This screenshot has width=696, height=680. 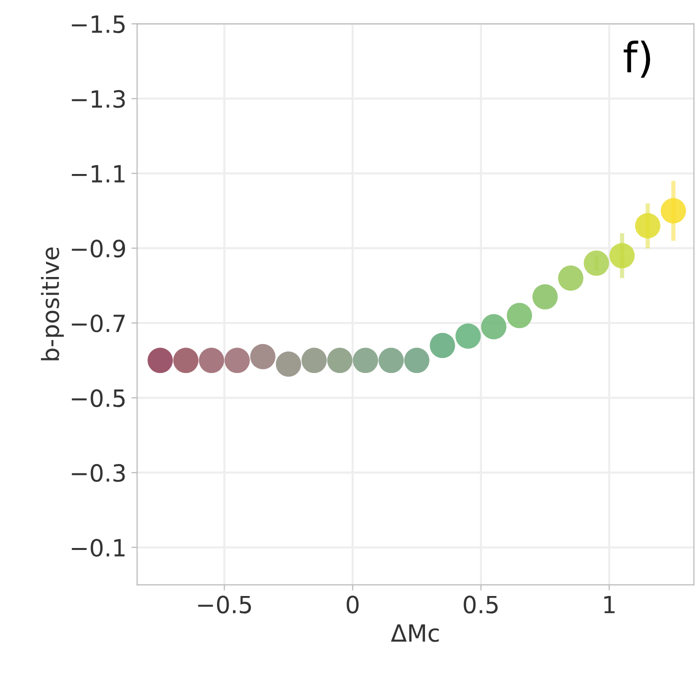 I want to click on x-tick-label: 0, so click(x=352, y=605).